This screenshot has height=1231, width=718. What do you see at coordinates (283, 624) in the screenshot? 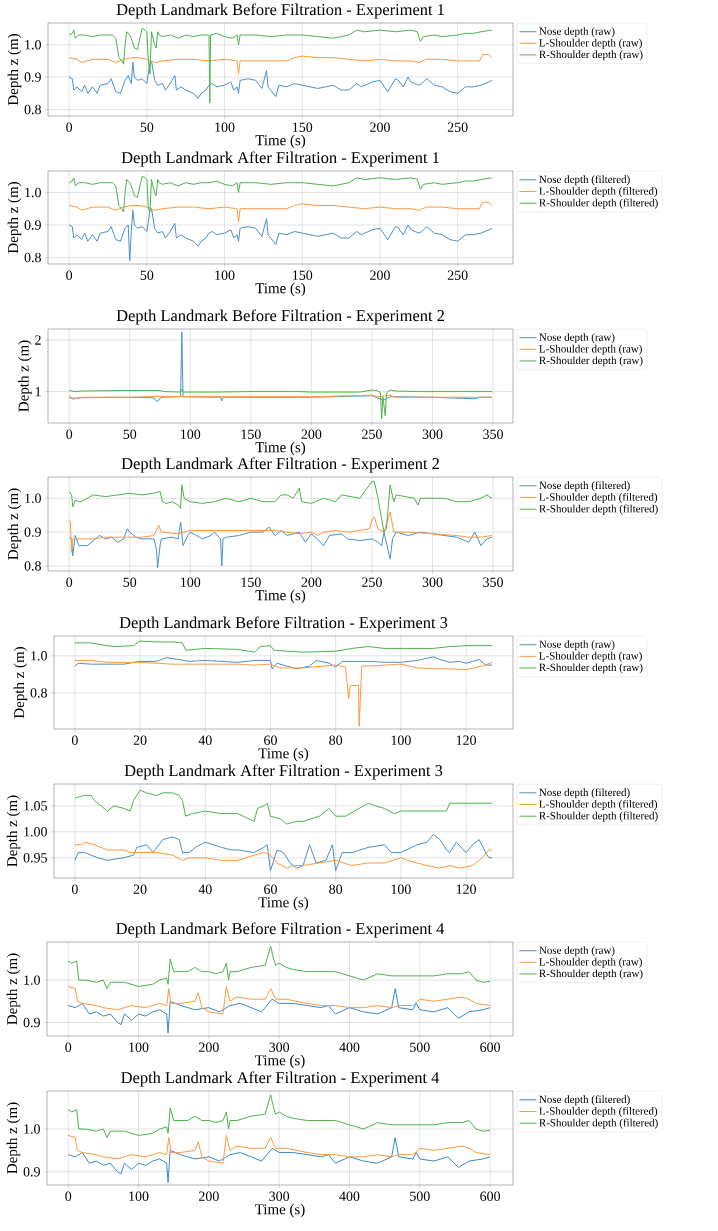
I see `chart-title: Depth Landmark Before Filtration - Experiment 3` at bounding box center [283, 624].